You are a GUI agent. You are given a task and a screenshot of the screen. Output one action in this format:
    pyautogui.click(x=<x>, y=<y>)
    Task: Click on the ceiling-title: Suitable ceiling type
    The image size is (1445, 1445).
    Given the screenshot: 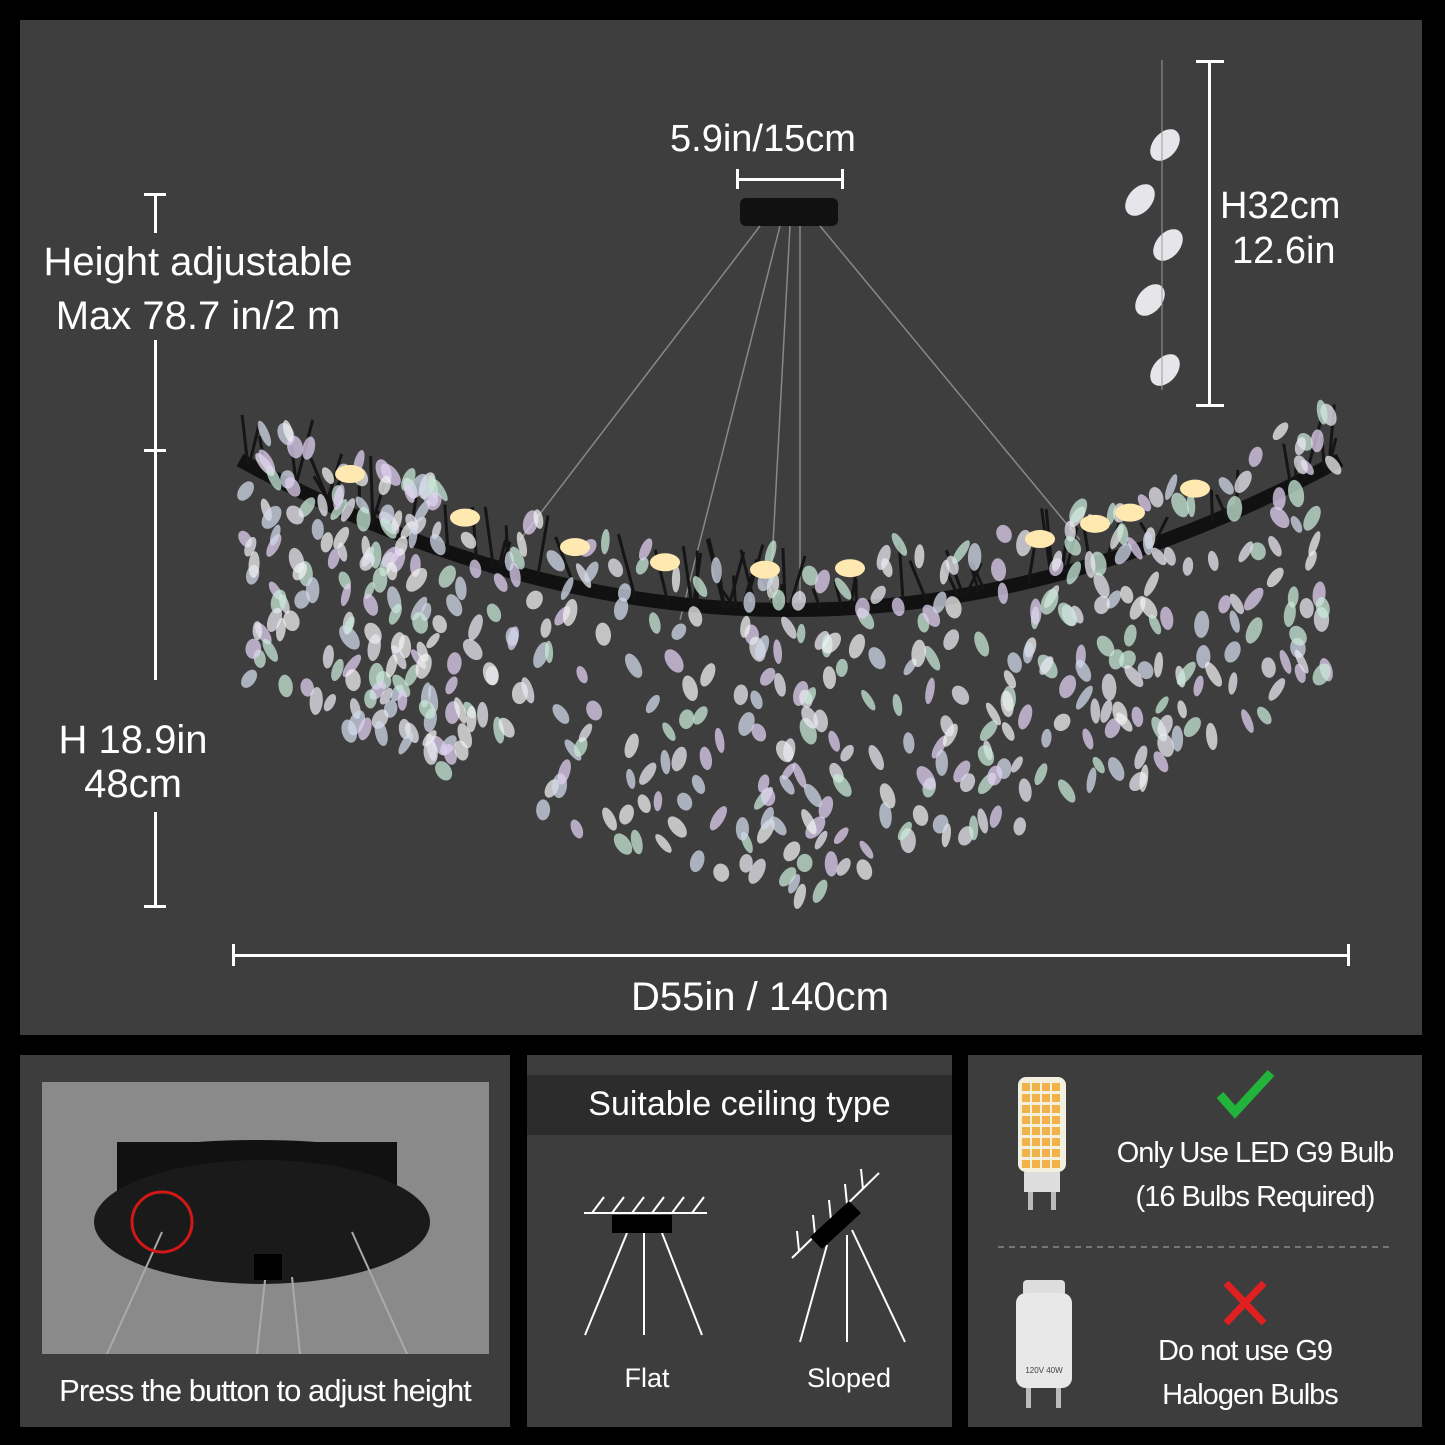 What is the action you would take?
    pyautogui.click(x=739, y=1104)
    